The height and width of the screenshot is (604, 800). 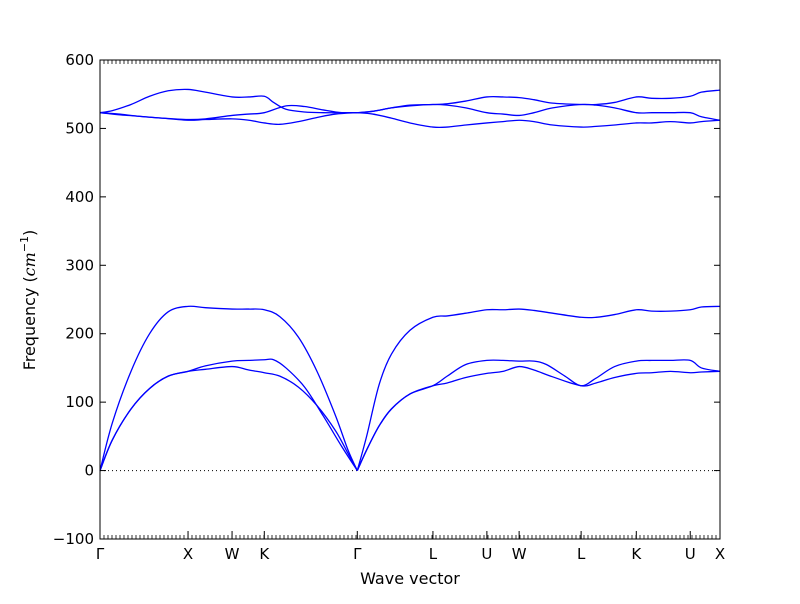 What do you see at coordinates (29, 264) in the screenshot?
I see `y-axis-title-unit: cm` at bounding box center [29, 264].